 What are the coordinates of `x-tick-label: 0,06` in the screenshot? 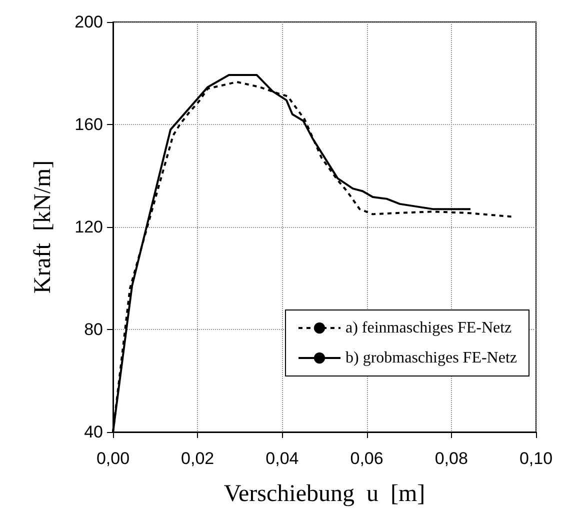 It's located at (367, 458).